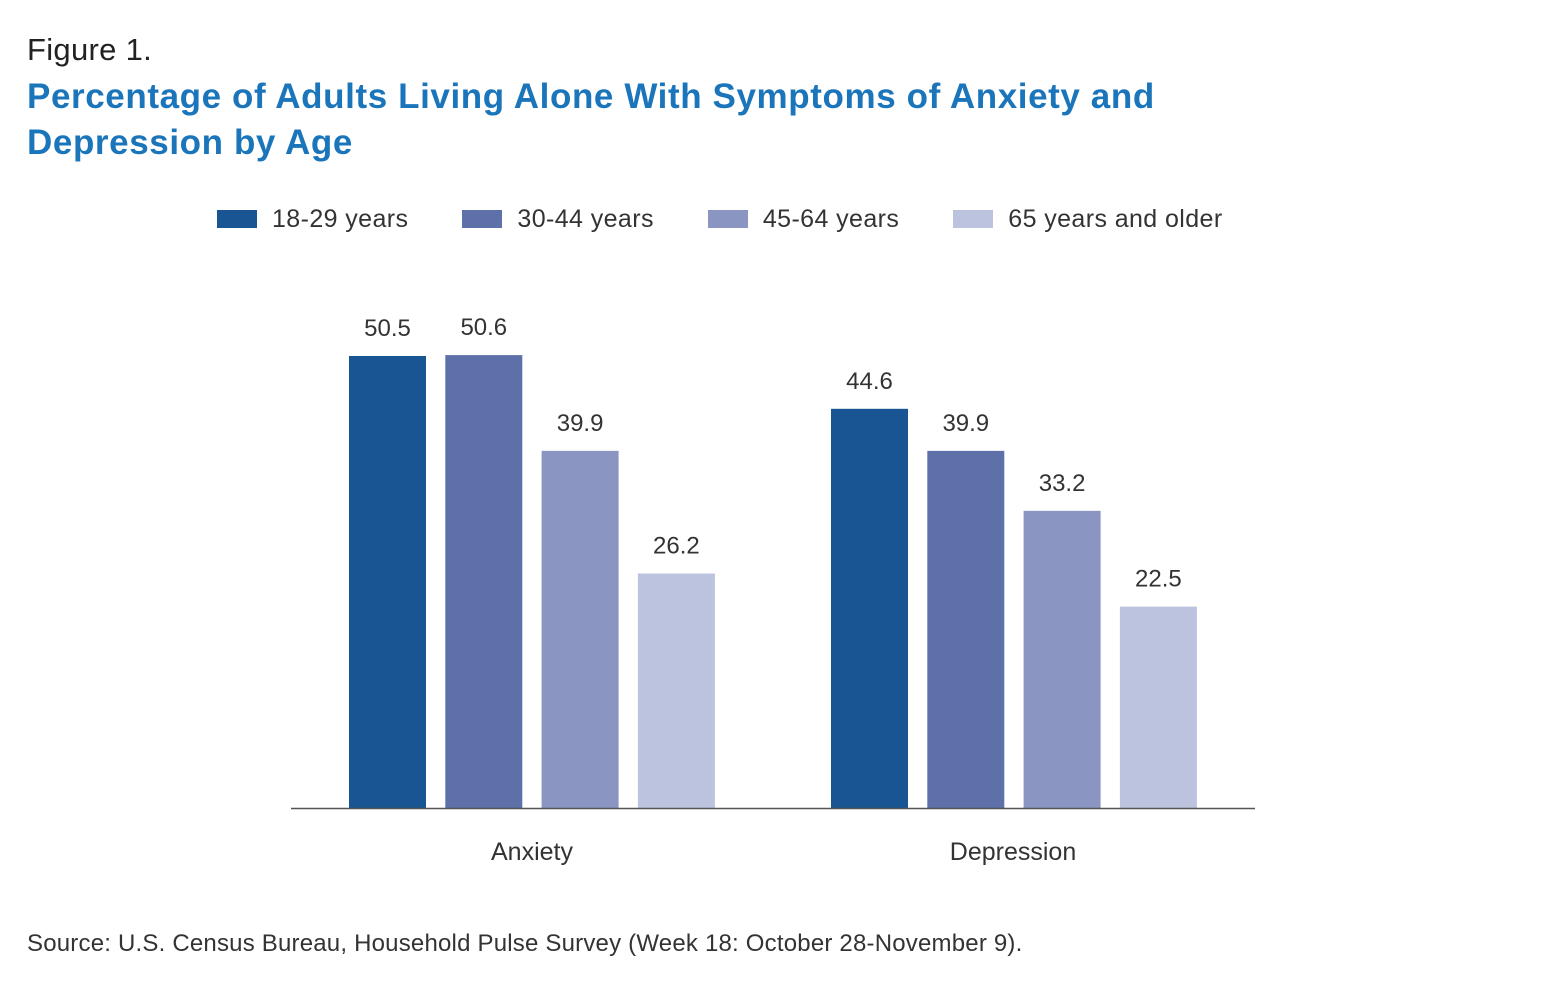 This screenshot has height=985, width=1548. What do you see at coordinates (532, 852) in the screenshot?
I see `category-label-anxiety: Anxiety` at bounding box center [532, 852].